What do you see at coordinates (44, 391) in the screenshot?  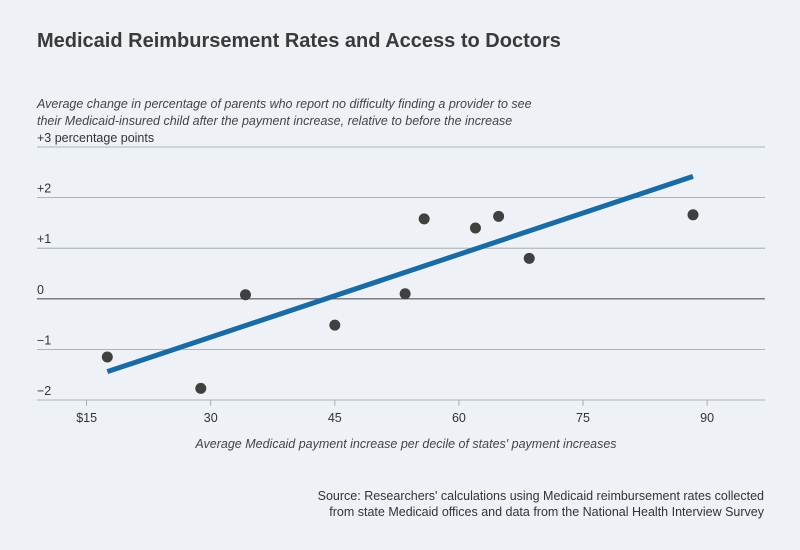 I see `y-tick-label: −2` at bounding box center [44, 391].